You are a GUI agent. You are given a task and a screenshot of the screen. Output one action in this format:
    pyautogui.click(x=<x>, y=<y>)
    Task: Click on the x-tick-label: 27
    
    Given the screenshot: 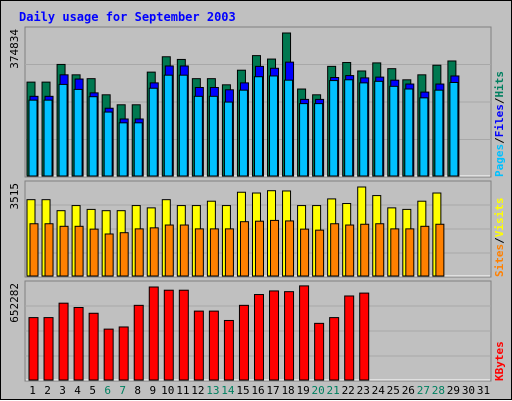 What is the action you would take?
    pyautogui.click(x=423, y=390)
    